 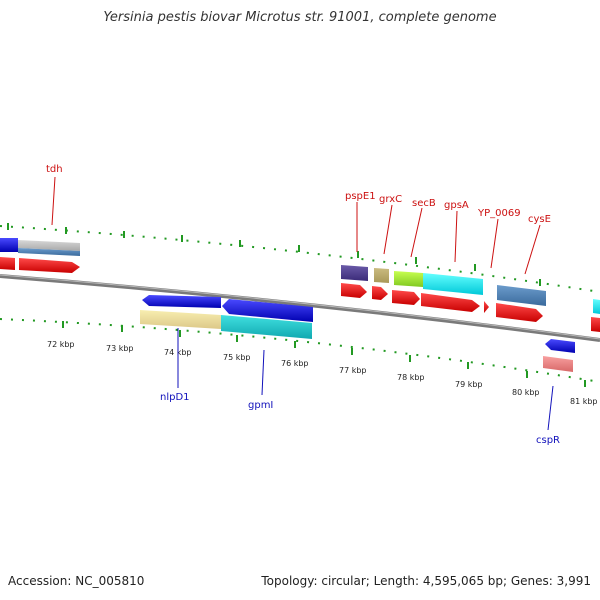 I want to click on right-edge-features, so click(x=595, y=315).